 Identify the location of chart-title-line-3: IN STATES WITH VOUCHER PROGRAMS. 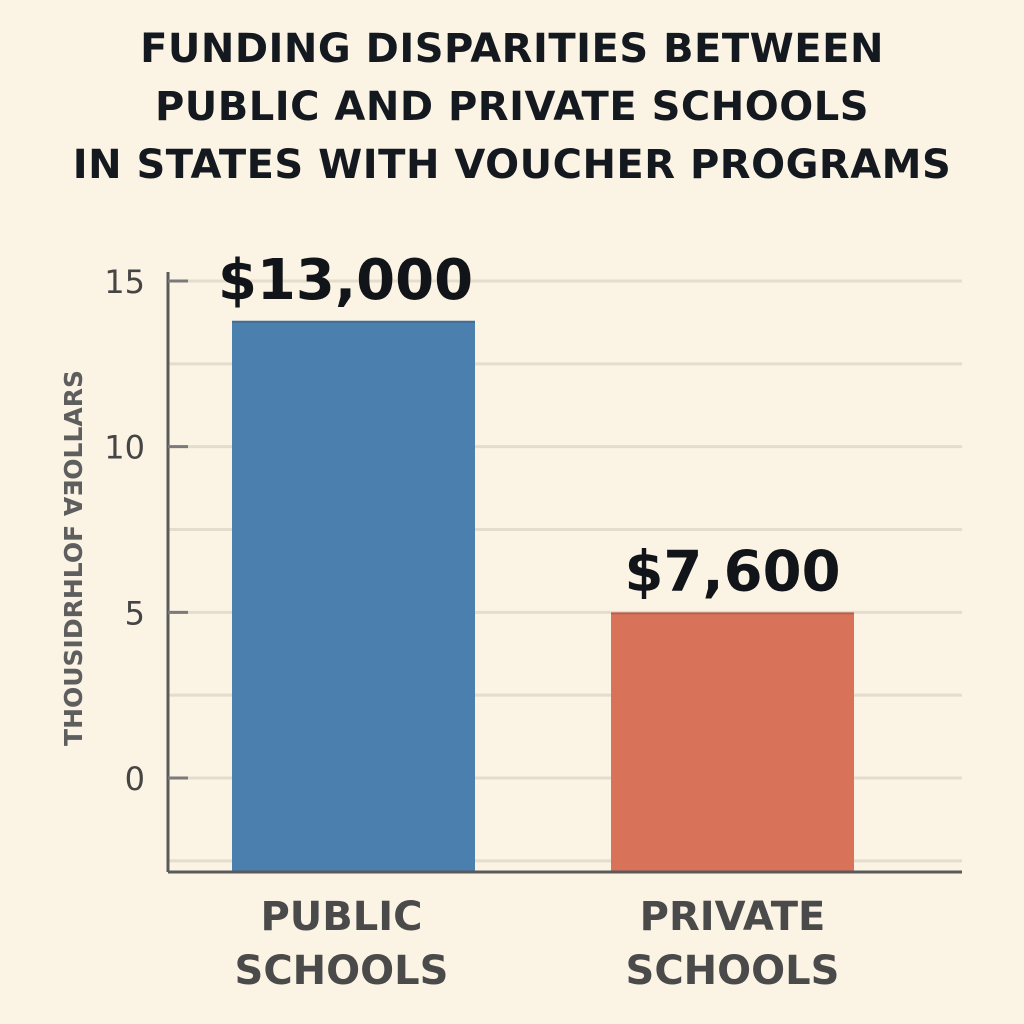
(512, 165).